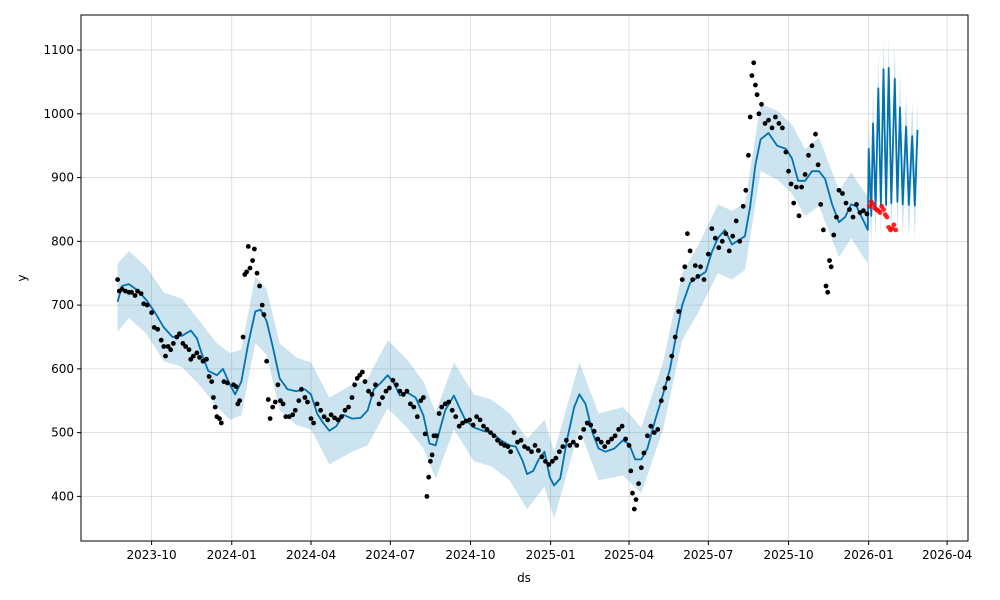 This screenshot has width=1000, height=600. Describe the element at coordinates (869, 206) in the screenshot. I see `holdout-point` at that location.